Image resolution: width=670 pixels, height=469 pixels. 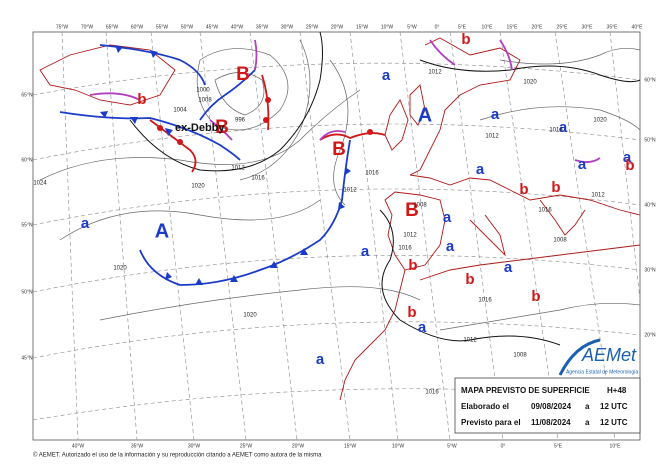 I want to click on longitude-top: 15°W, so click(x=362, y=27).